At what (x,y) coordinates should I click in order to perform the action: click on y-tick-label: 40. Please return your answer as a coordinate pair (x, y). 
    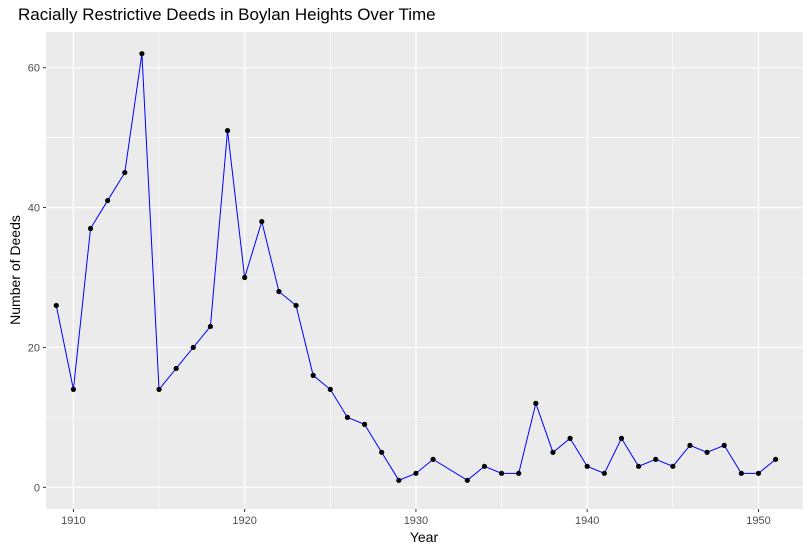
    Looking at the image, I should click on (34, 209).